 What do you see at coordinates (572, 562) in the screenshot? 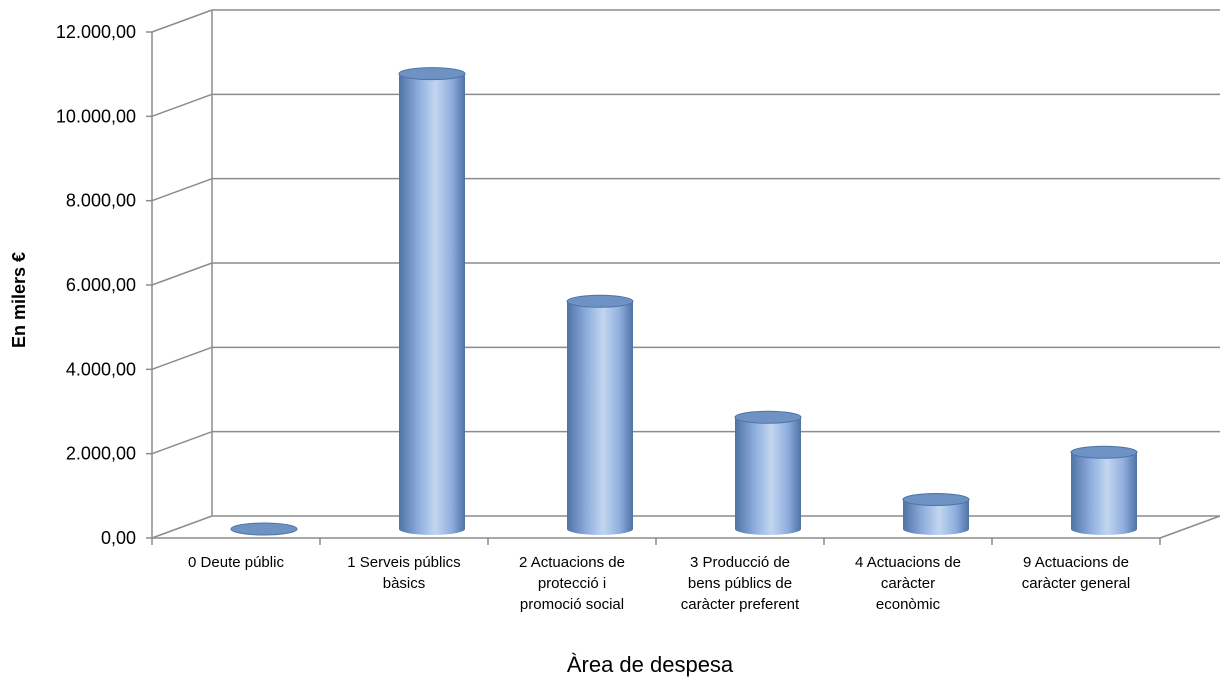
I see `x-tick-label-line: 2 Actuacions de` at bounding box center [572, 562].